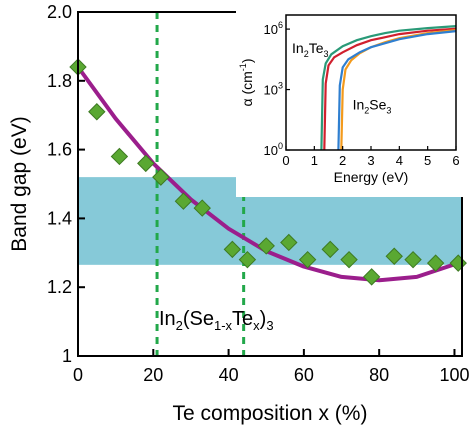  What do you see at coordinates (59, 81) in the screenshot?
I see `y-tick-label: 1.8` at bounding box center [59, 81].